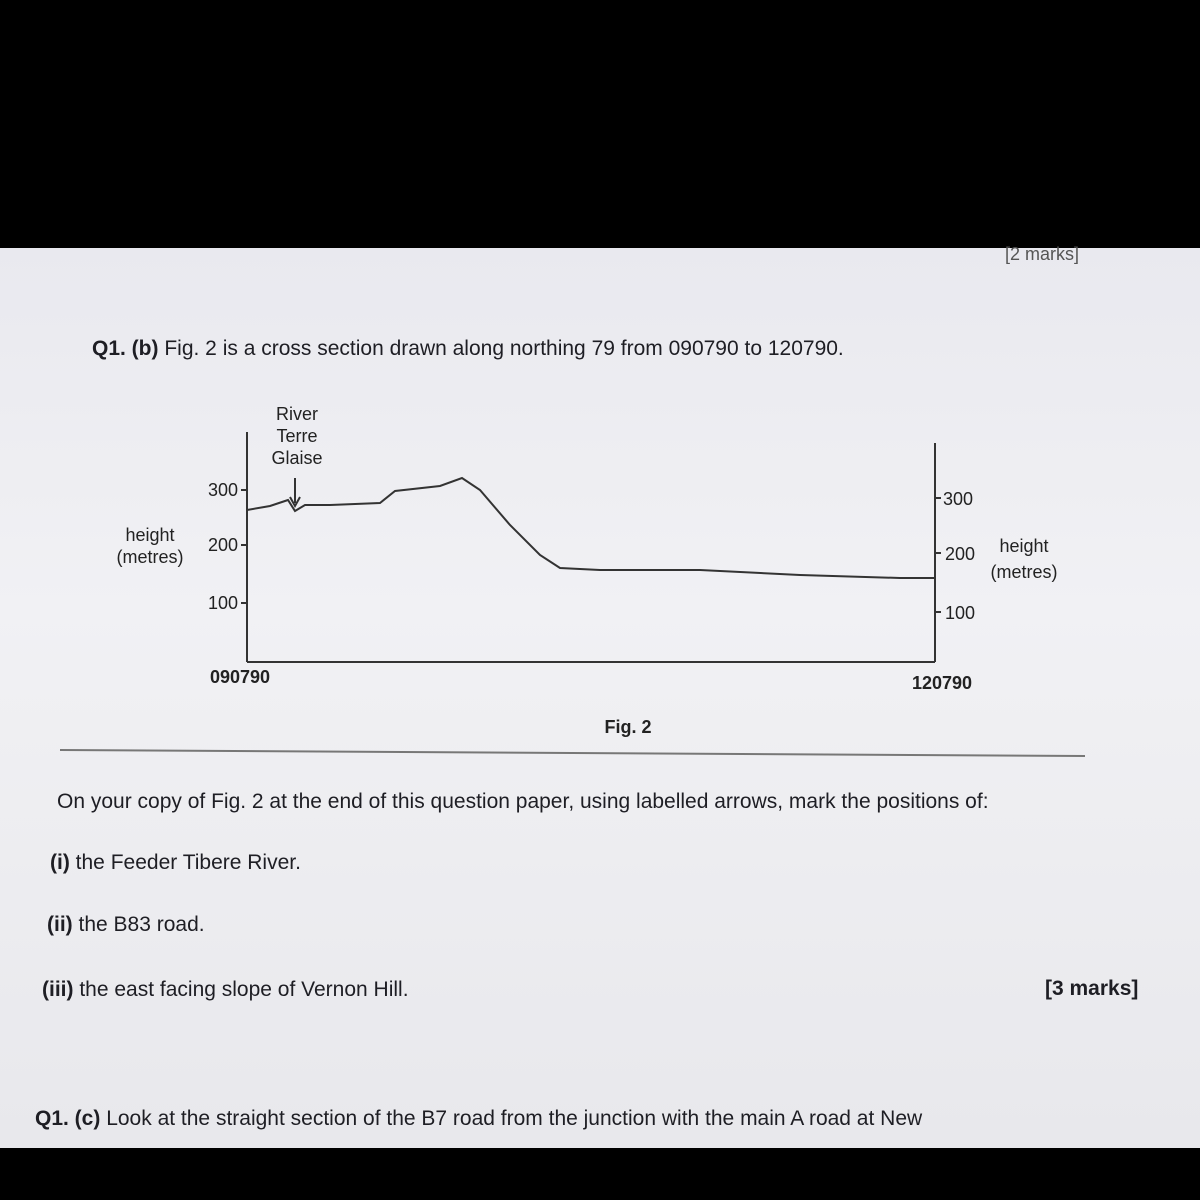 The height and width of the screenshot is (1200, 1200). What do you see at coordinates (297, 414) in the screenshot?
I see `annotation: River` at bounding box center [297, 414].